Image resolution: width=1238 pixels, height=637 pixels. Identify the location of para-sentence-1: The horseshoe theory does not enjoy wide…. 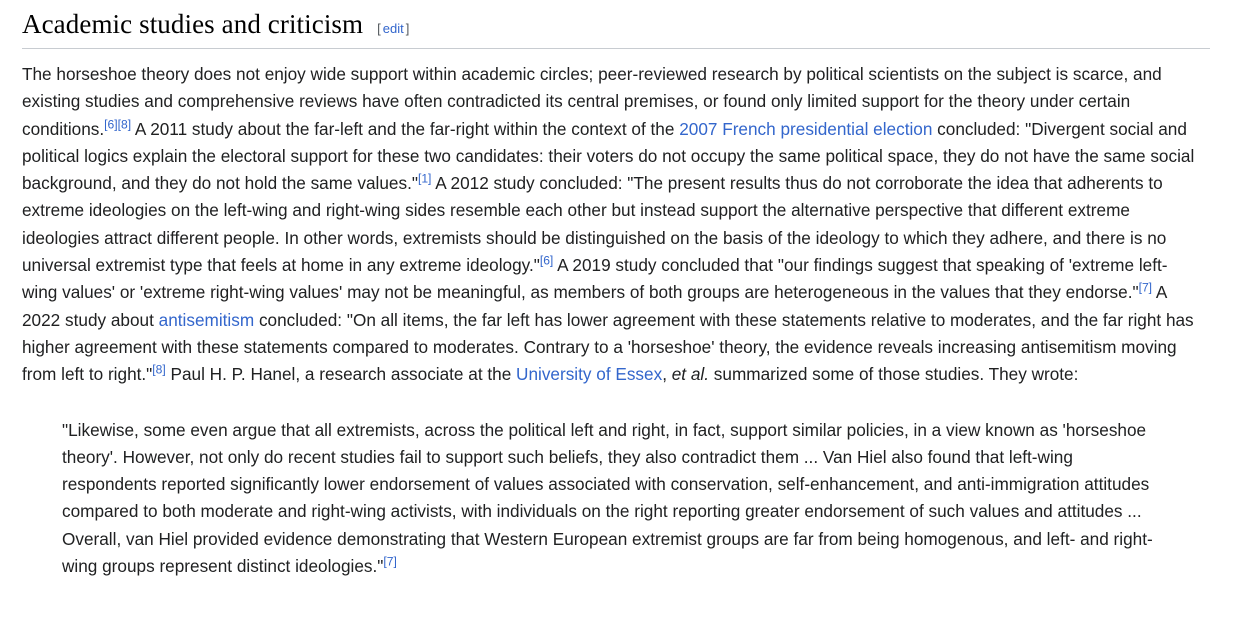
(592, 101).